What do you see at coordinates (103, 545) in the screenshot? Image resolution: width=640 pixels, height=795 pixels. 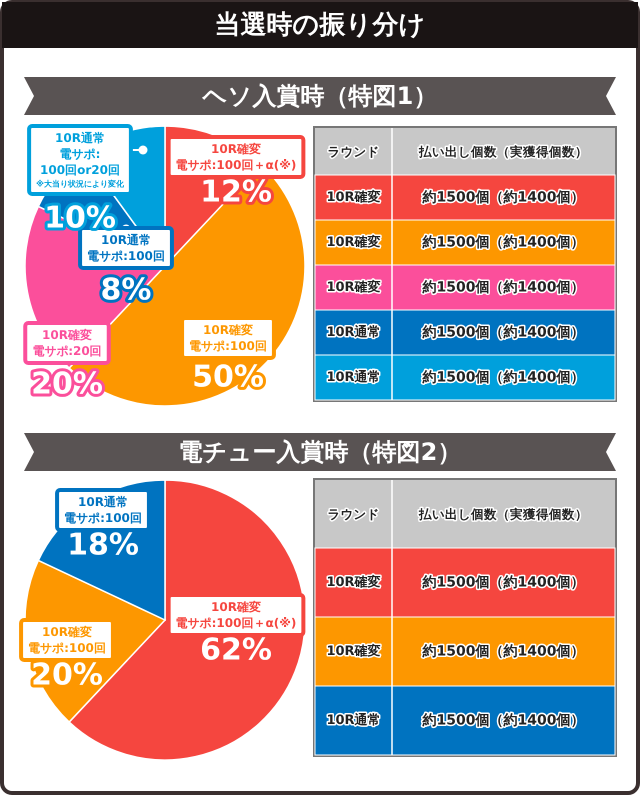 I see `data-label: 18%` at bounding box center [103, 545].